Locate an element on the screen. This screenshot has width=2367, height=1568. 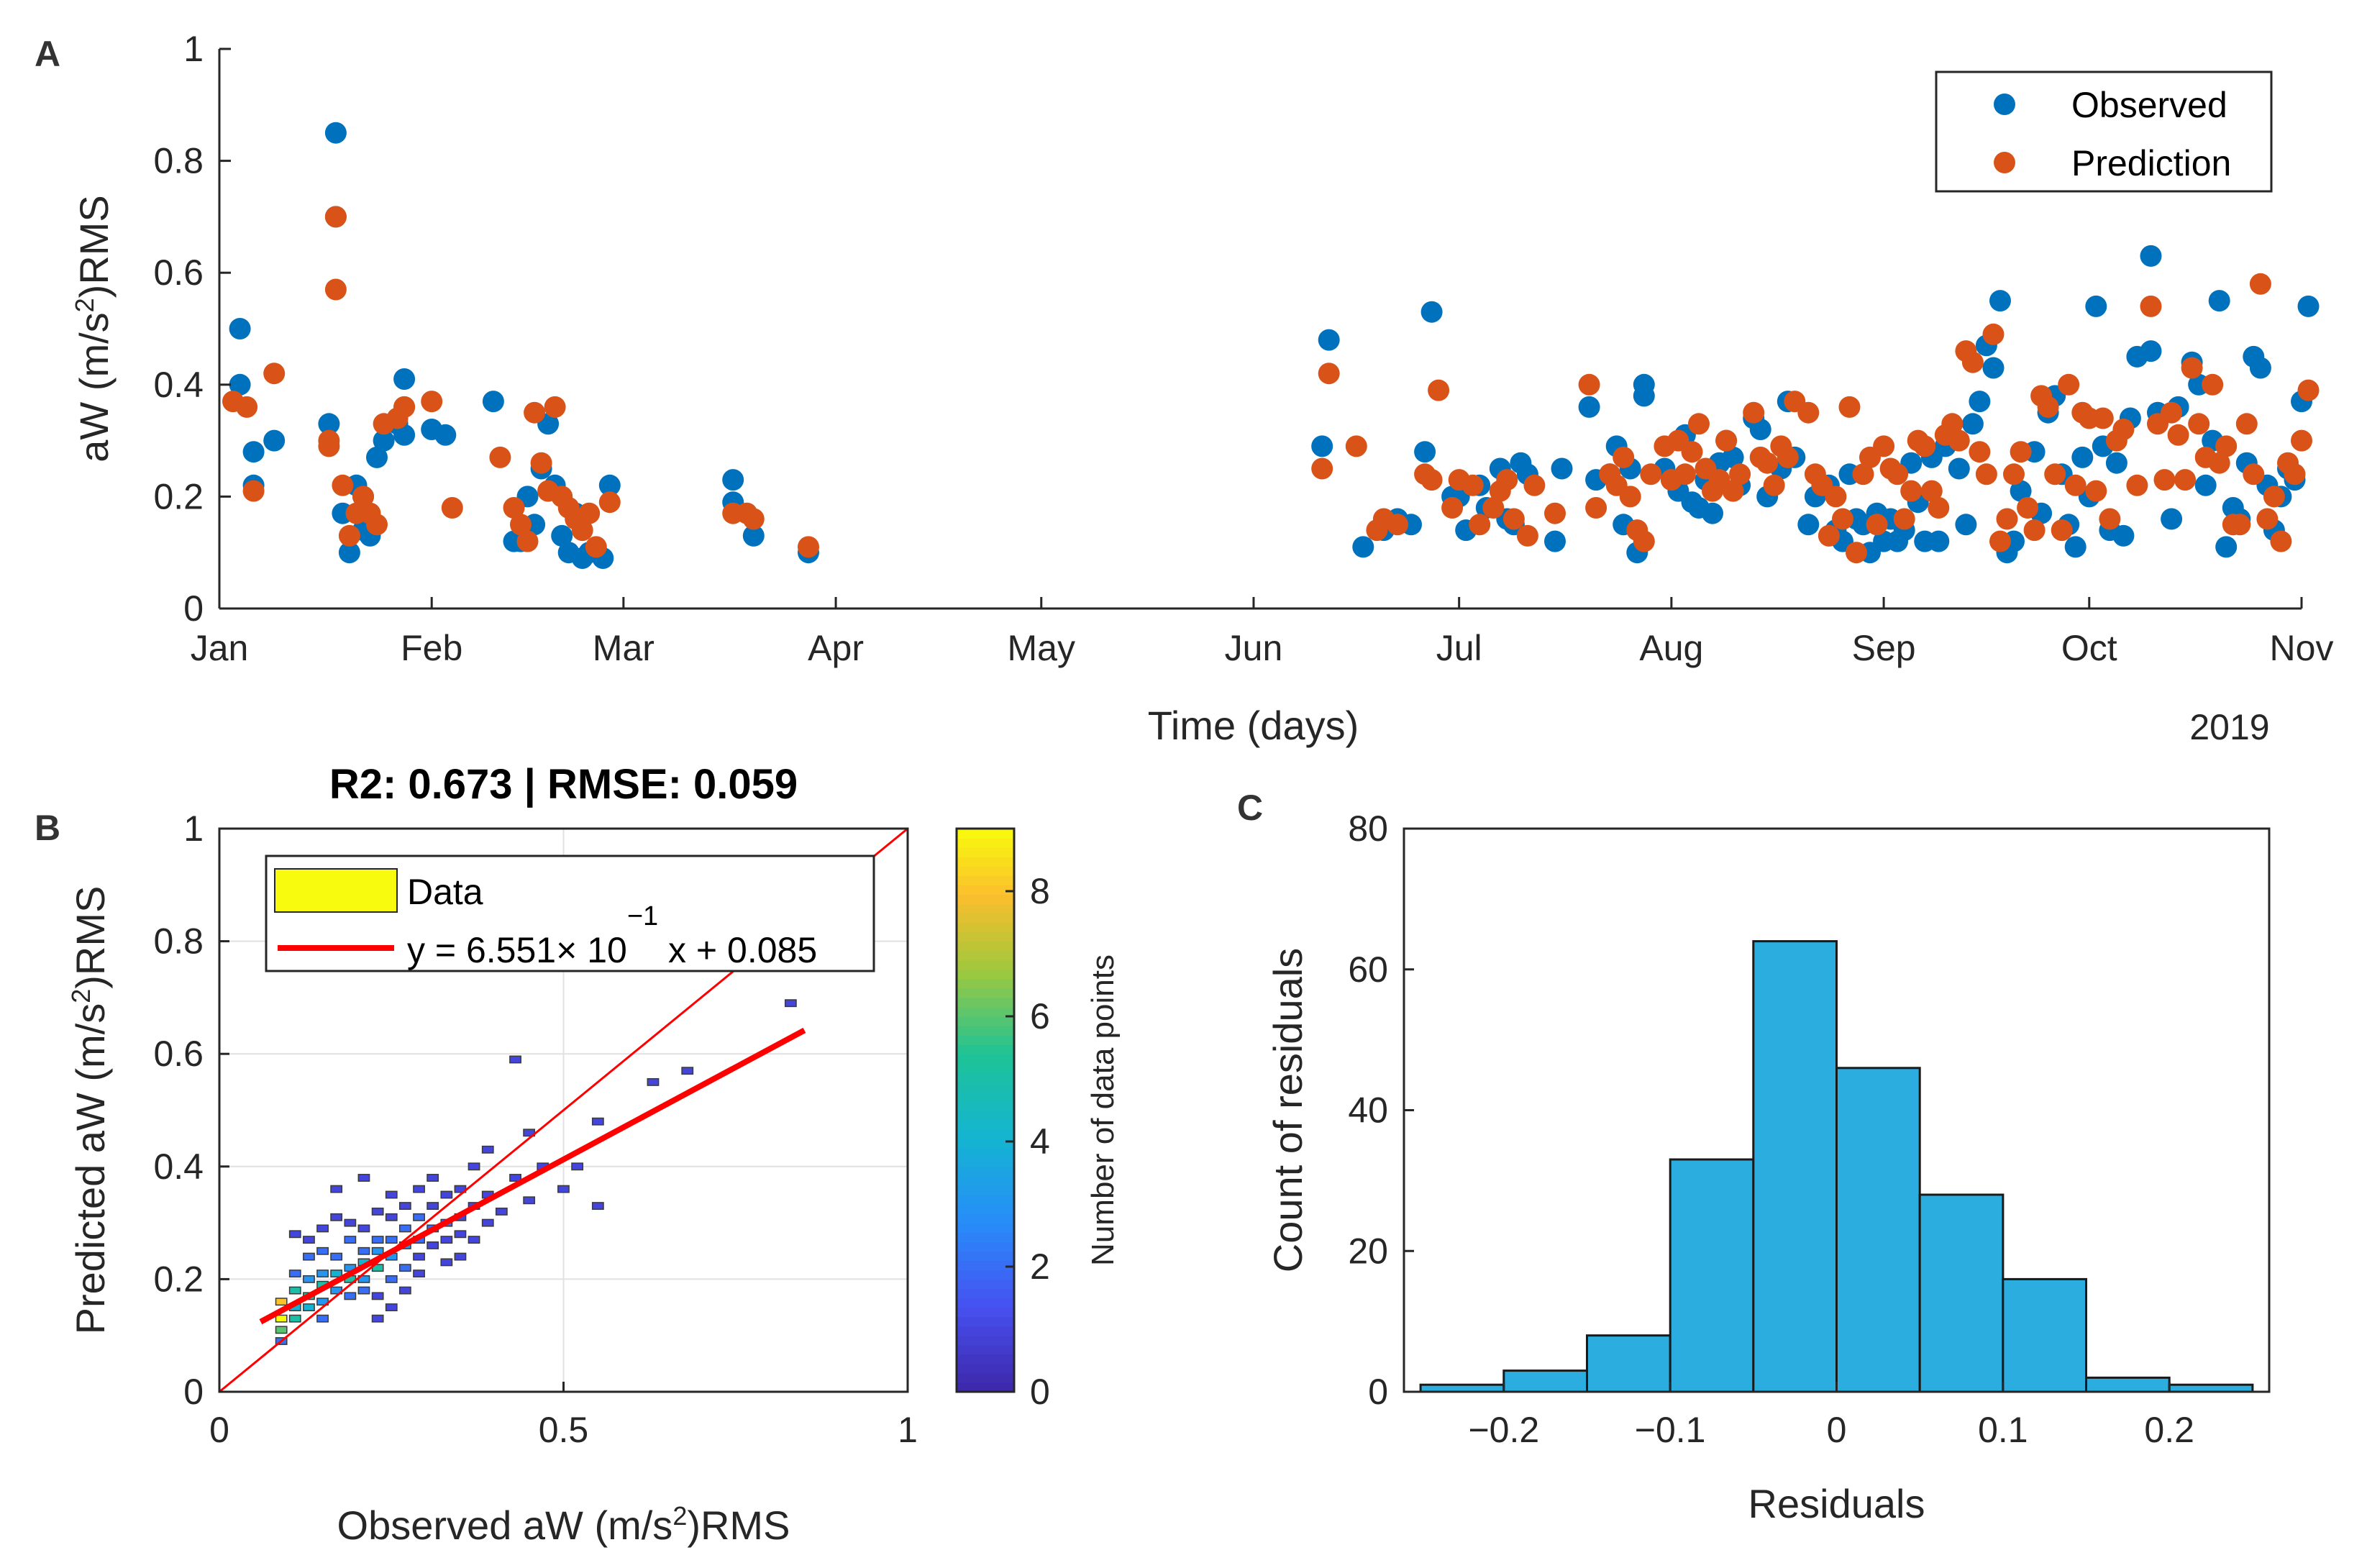
y-tick-label-c: 40 is located at coordinates (1368, 1110).